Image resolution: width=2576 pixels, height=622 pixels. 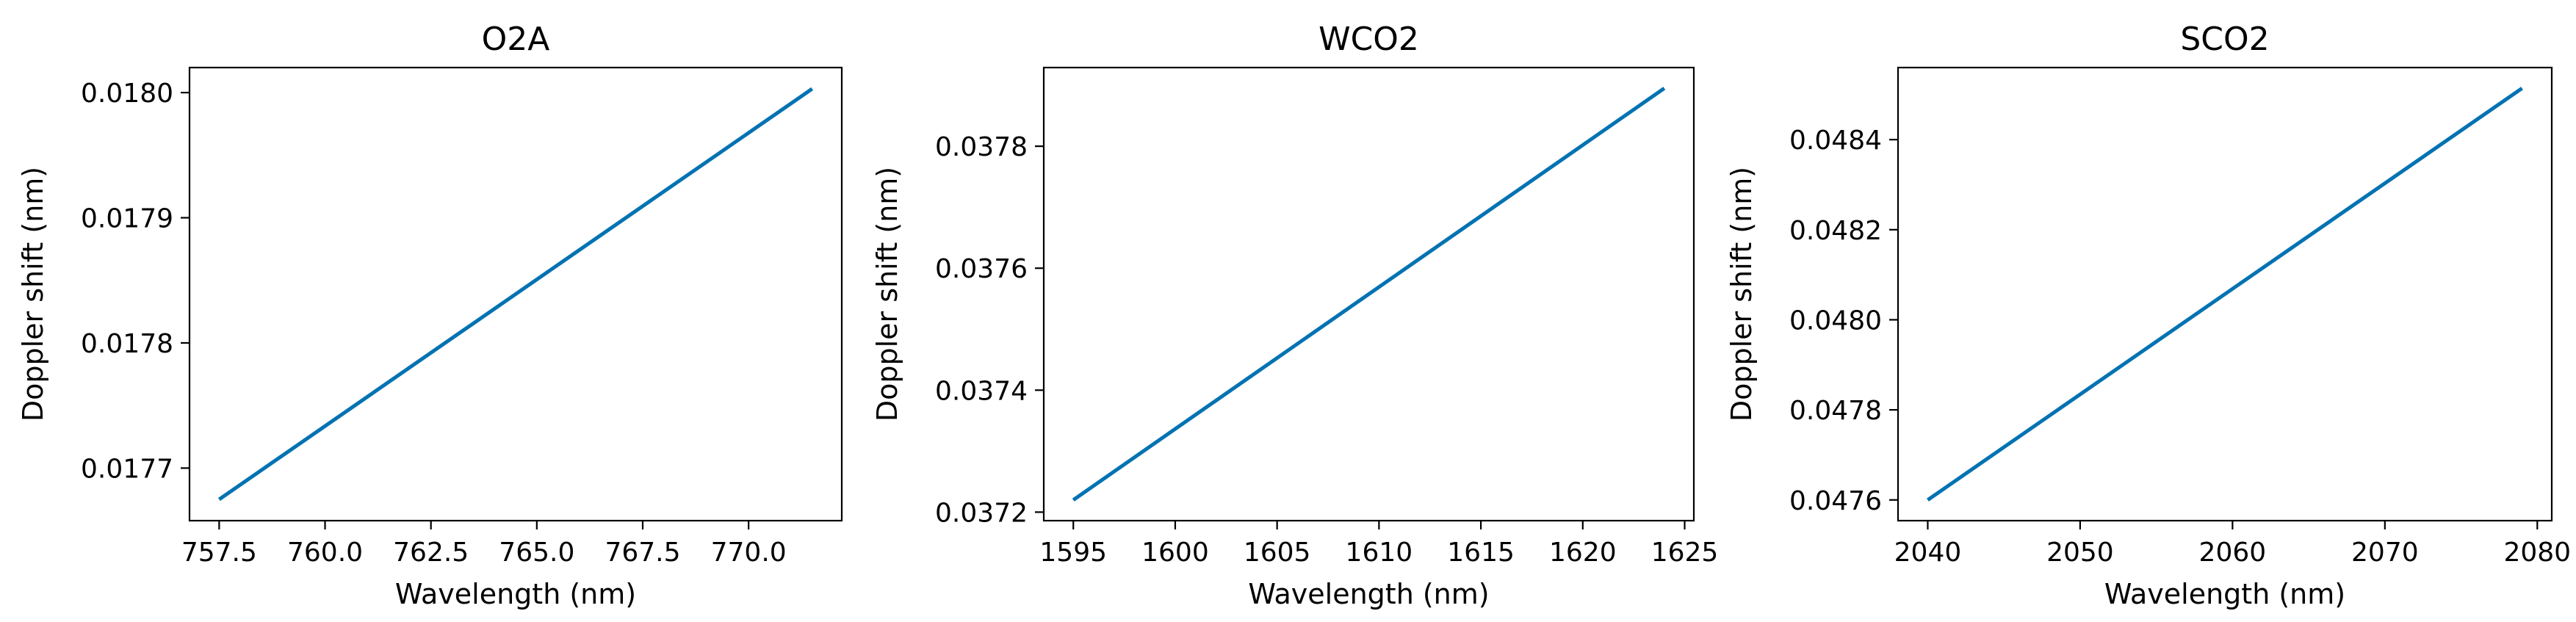 What do you see at coordinates (127, 94) in the screenshot?
I see `y-tick-label: 0.0180` at bounding box center [127, 94].